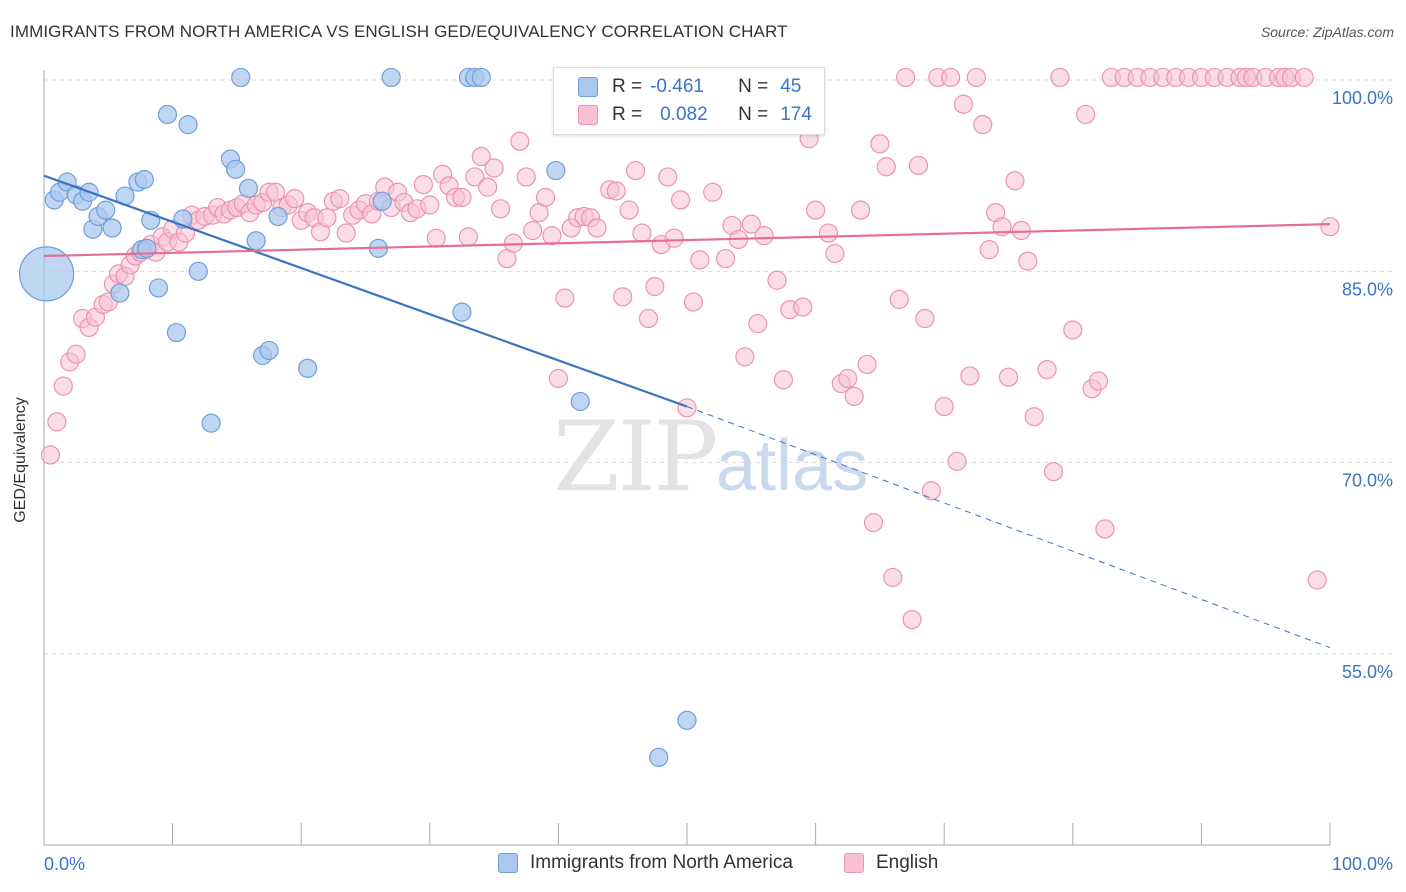  What do you see at coordinates (365, 291) in the screenshot?
I see `immigrants-trend-line` at bounding box center [365, 291].